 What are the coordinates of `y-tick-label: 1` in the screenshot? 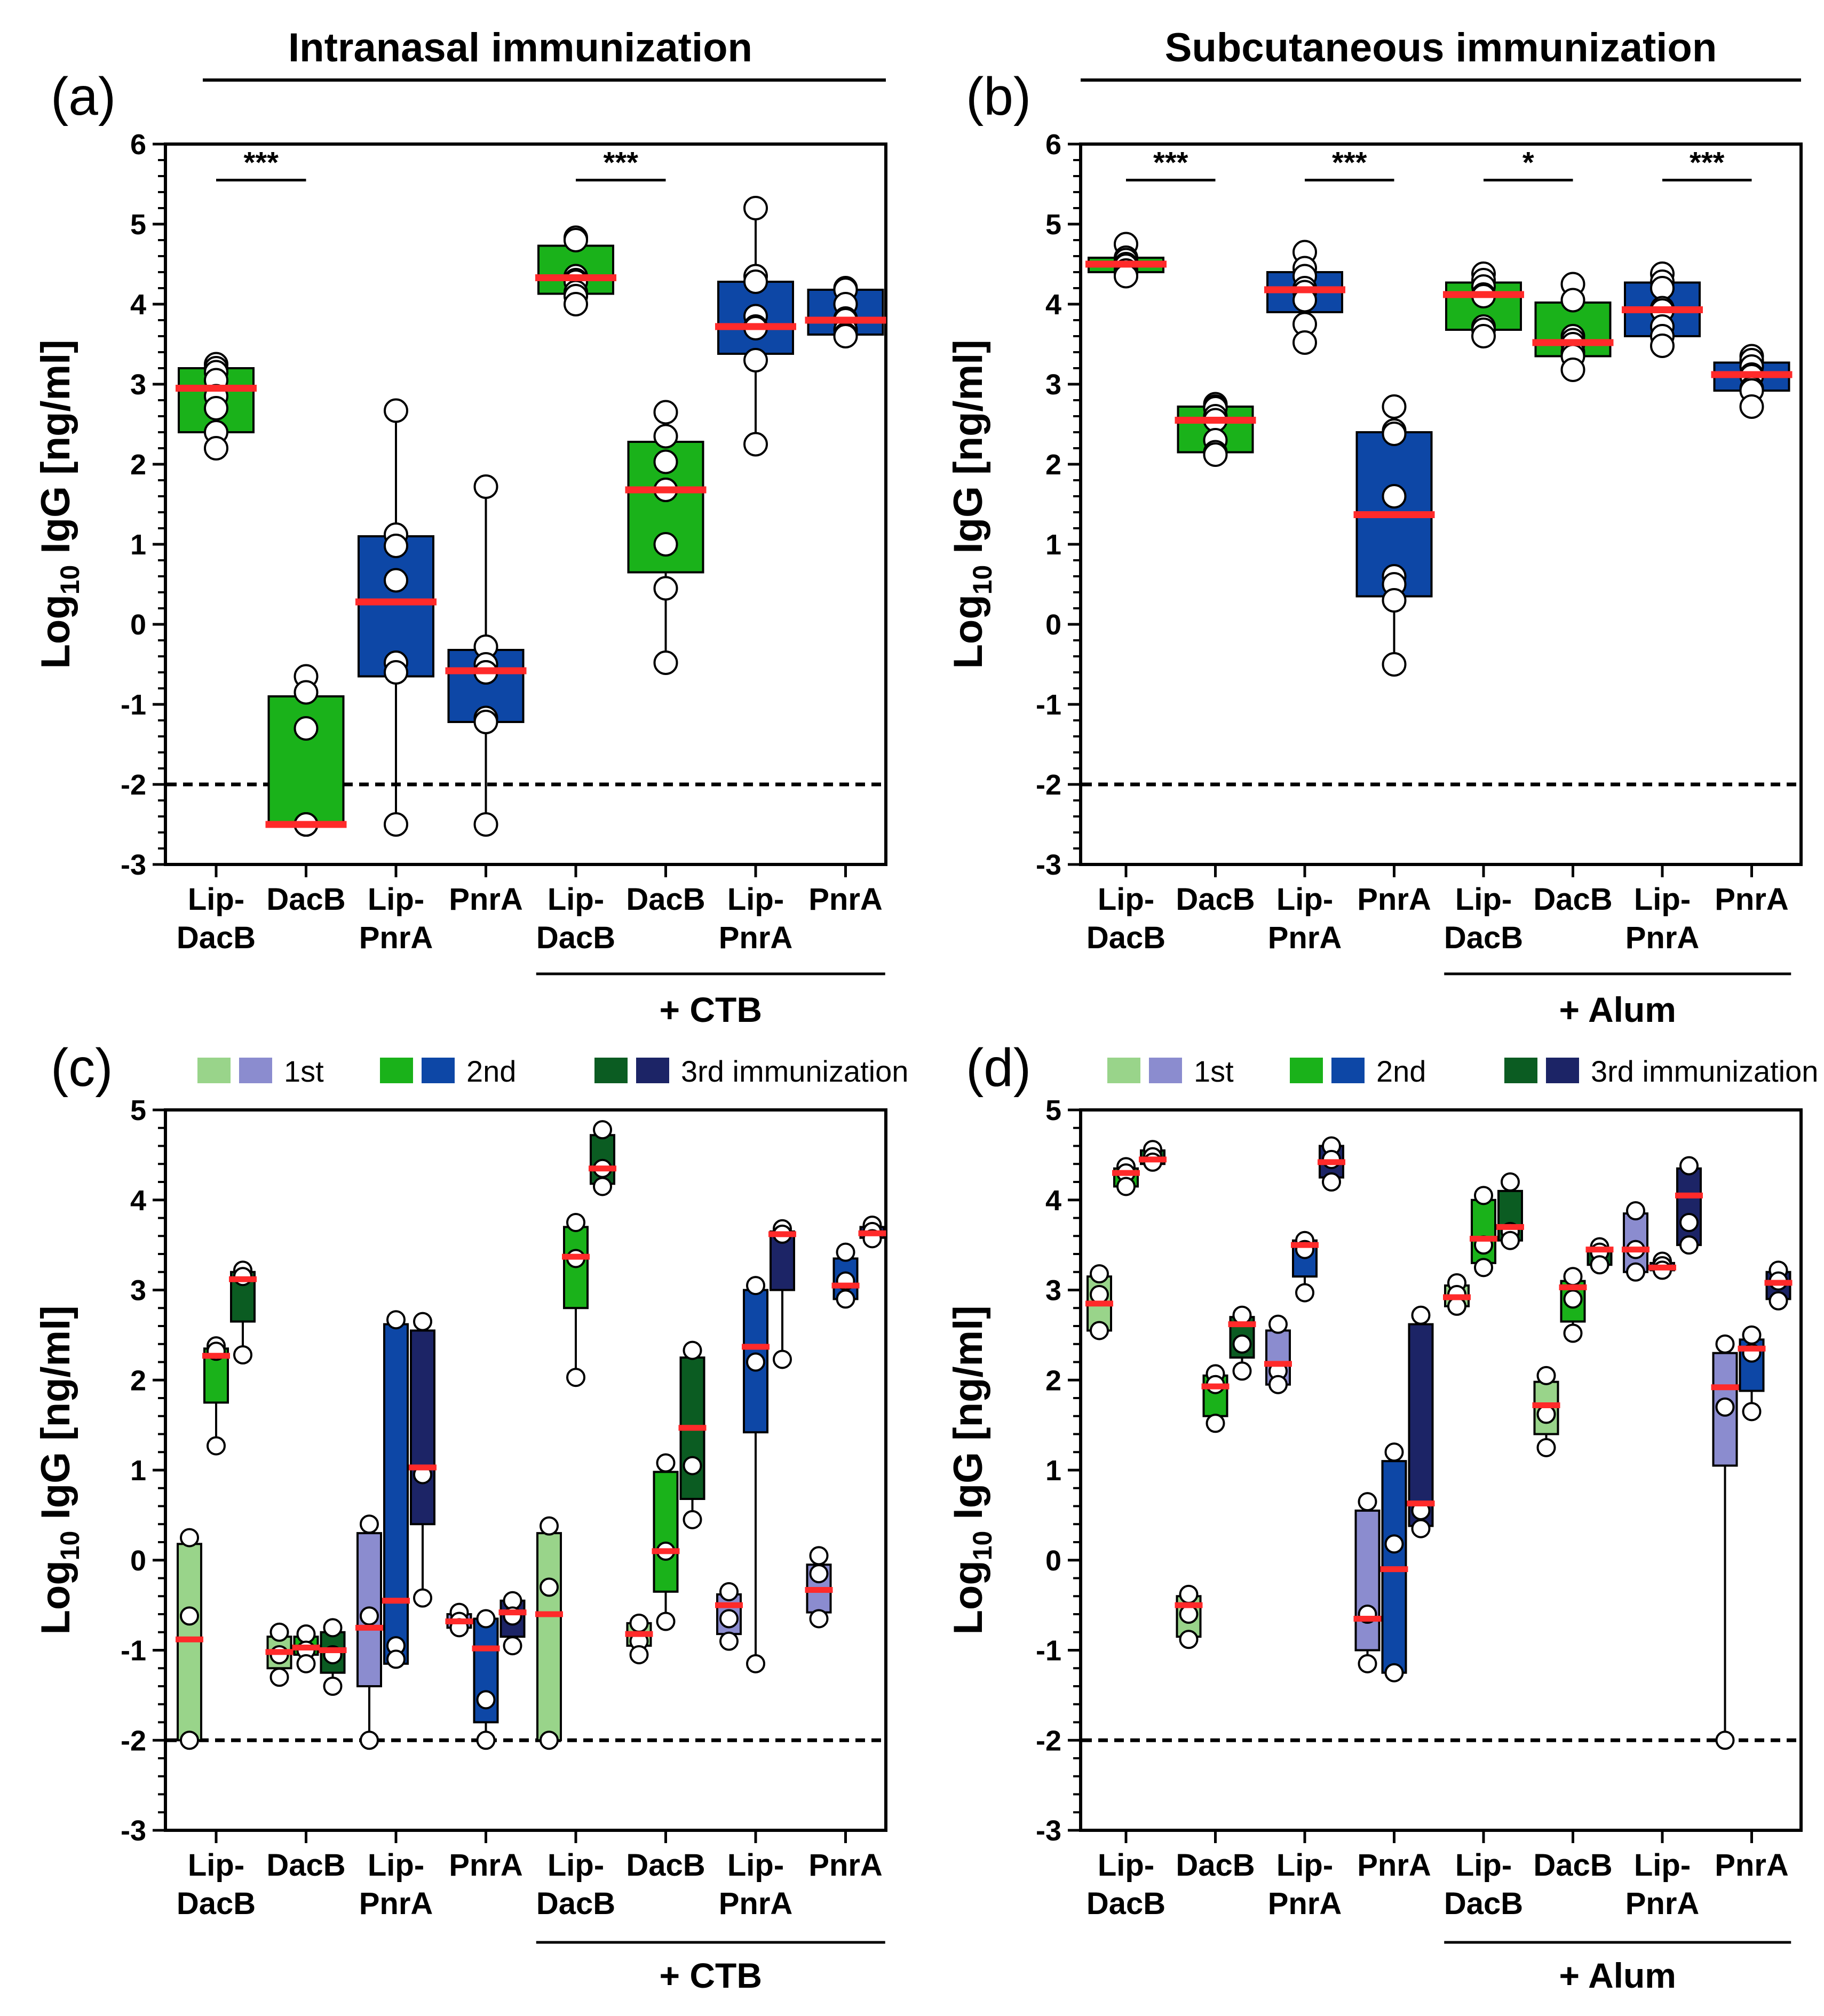 It's located at (1053, 545).